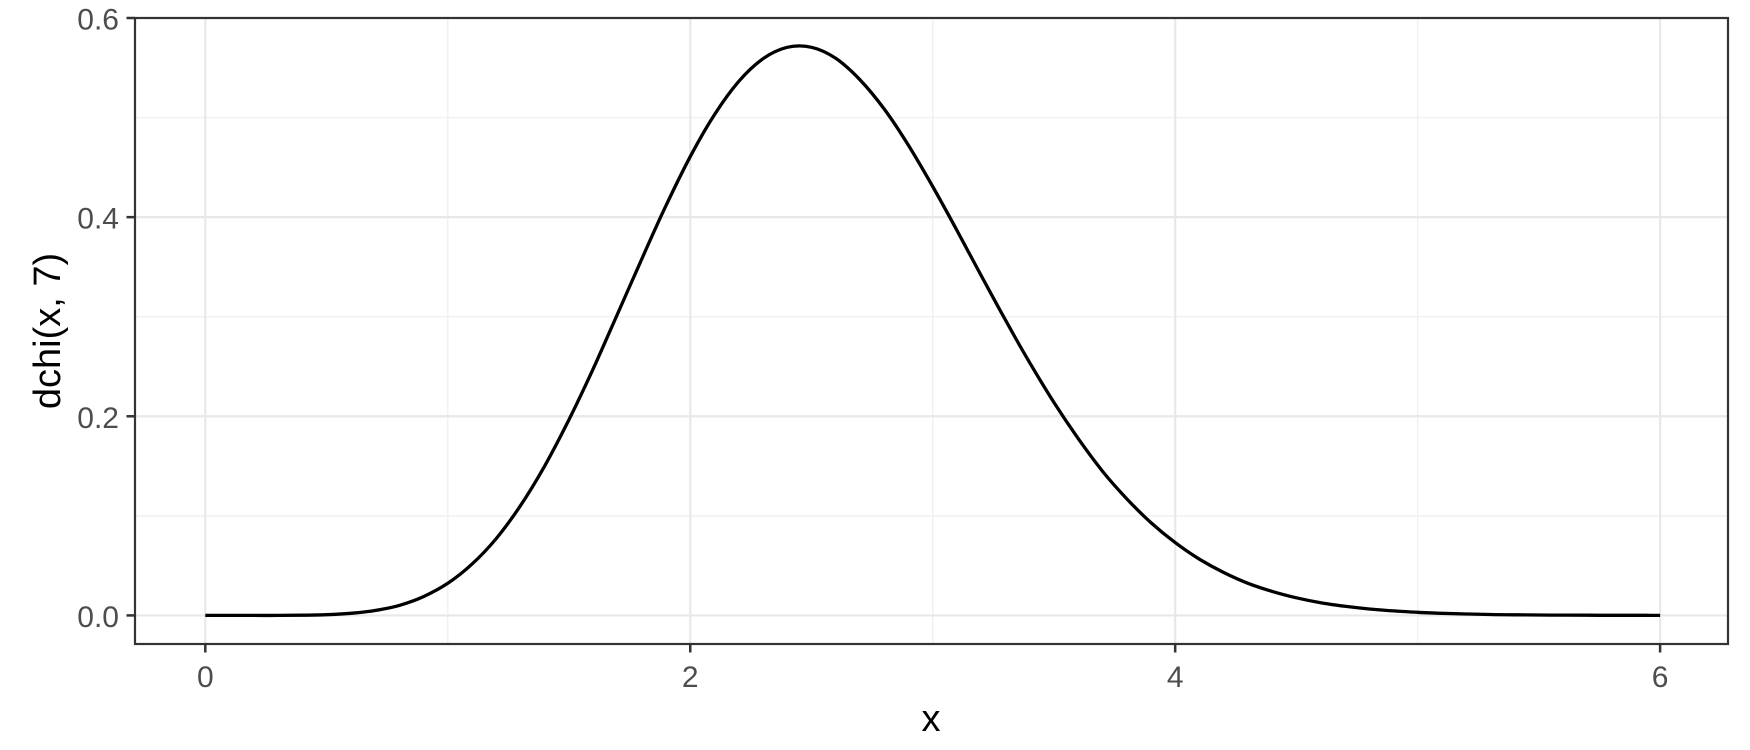 The width and height of the screenshot is (1750, 750). Describe the element at coordinates (98, 20) in the screenshot. I see `y-tick-label: 0.6` at that location.